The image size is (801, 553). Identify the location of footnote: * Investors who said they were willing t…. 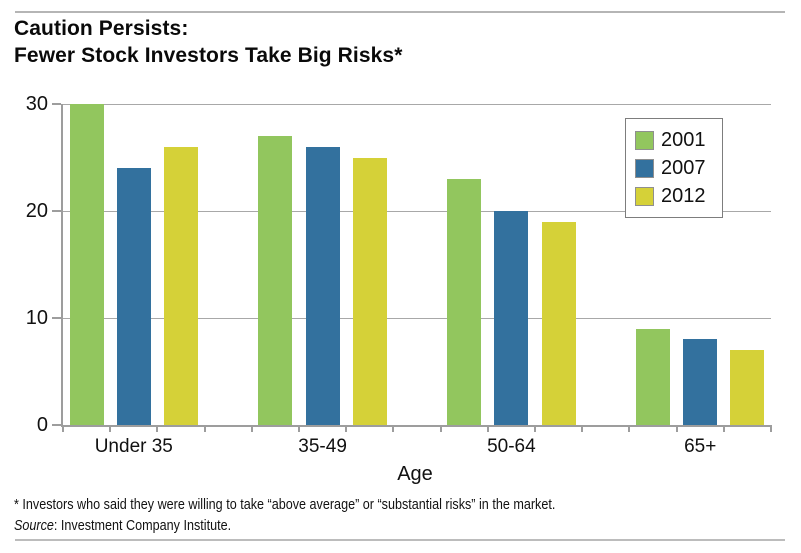
(336, 515).